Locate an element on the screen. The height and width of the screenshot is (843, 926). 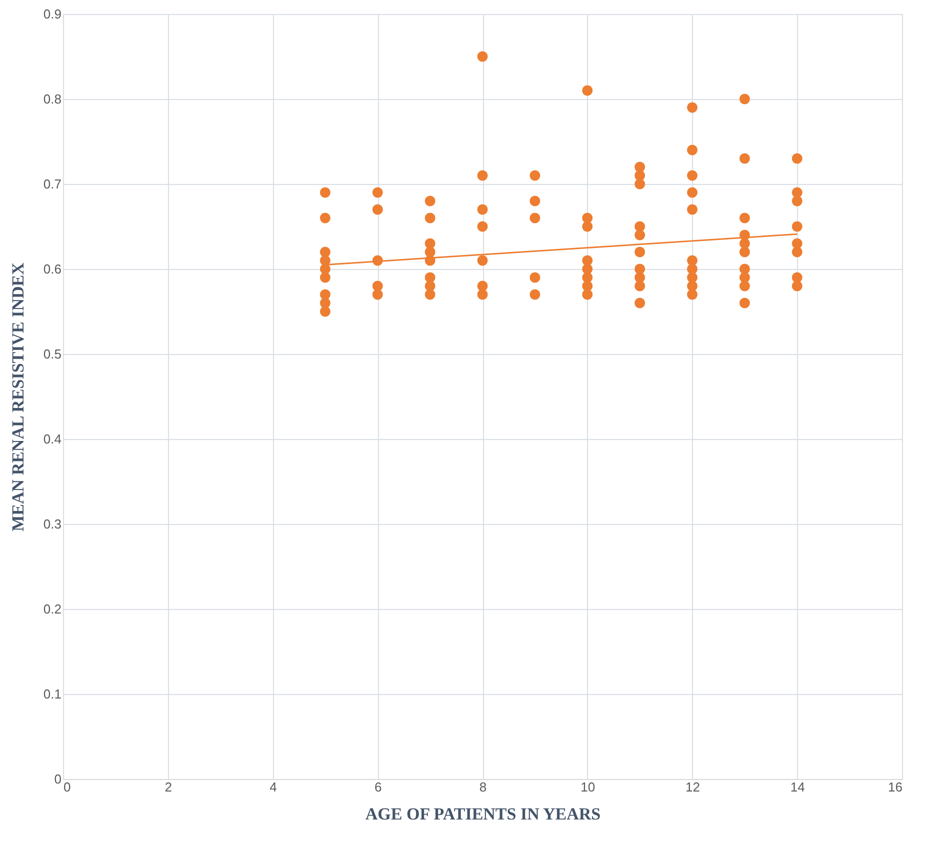
y-tick-label: 0.8 is located at coordinates (52, 99).